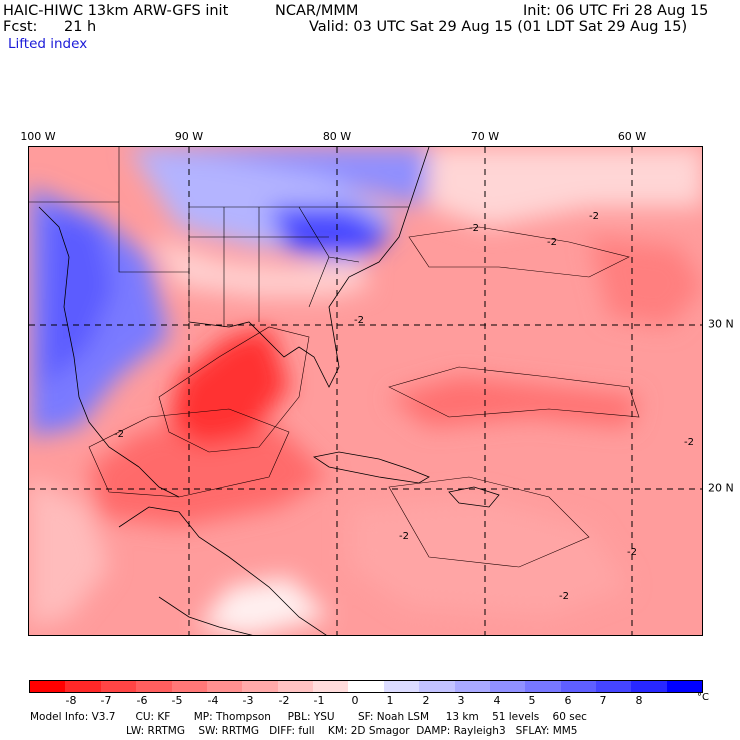 This screenshot has width=740, height=740. Describe the element at coordinates (219, 237) in the screenshot. I see `state-borders` at that location.